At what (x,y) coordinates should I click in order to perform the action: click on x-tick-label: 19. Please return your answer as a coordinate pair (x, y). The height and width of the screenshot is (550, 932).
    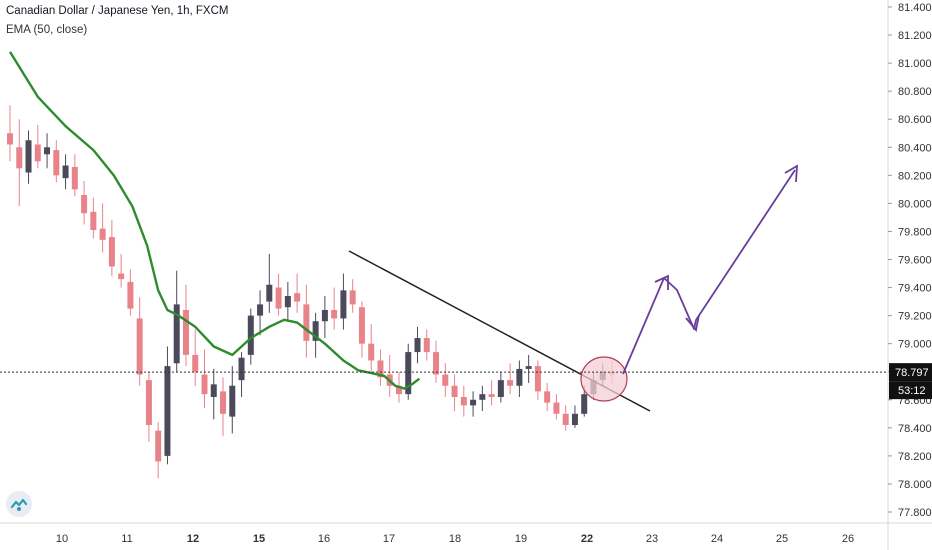
    Looking at the image, I should click on (521, 539).